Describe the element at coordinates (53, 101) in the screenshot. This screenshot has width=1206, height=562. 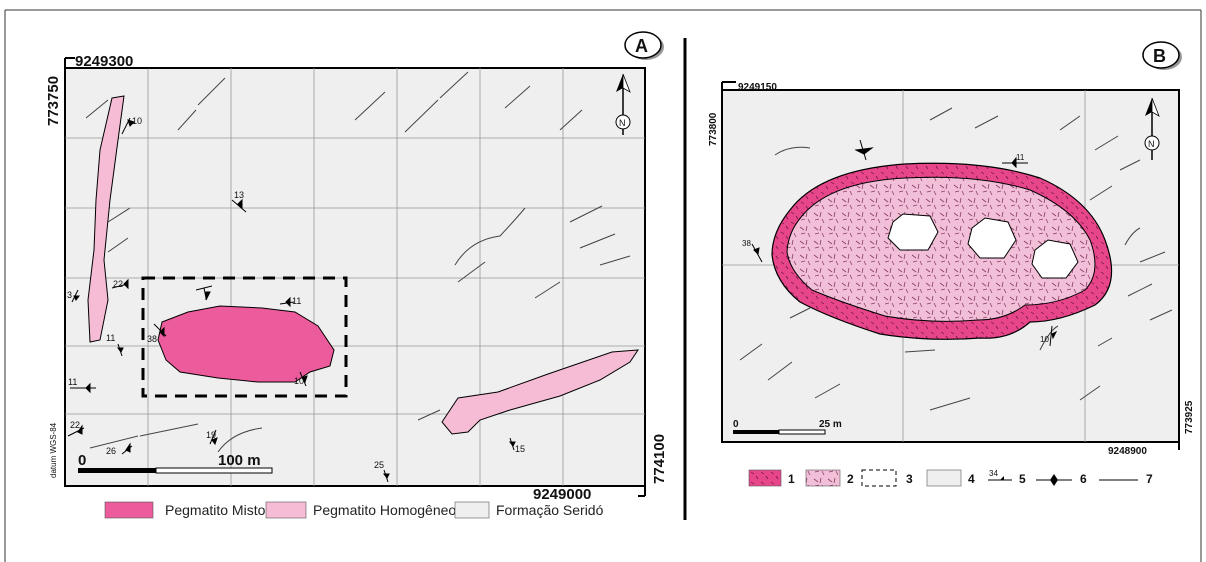
I see `coord-left: 773750` at that location.